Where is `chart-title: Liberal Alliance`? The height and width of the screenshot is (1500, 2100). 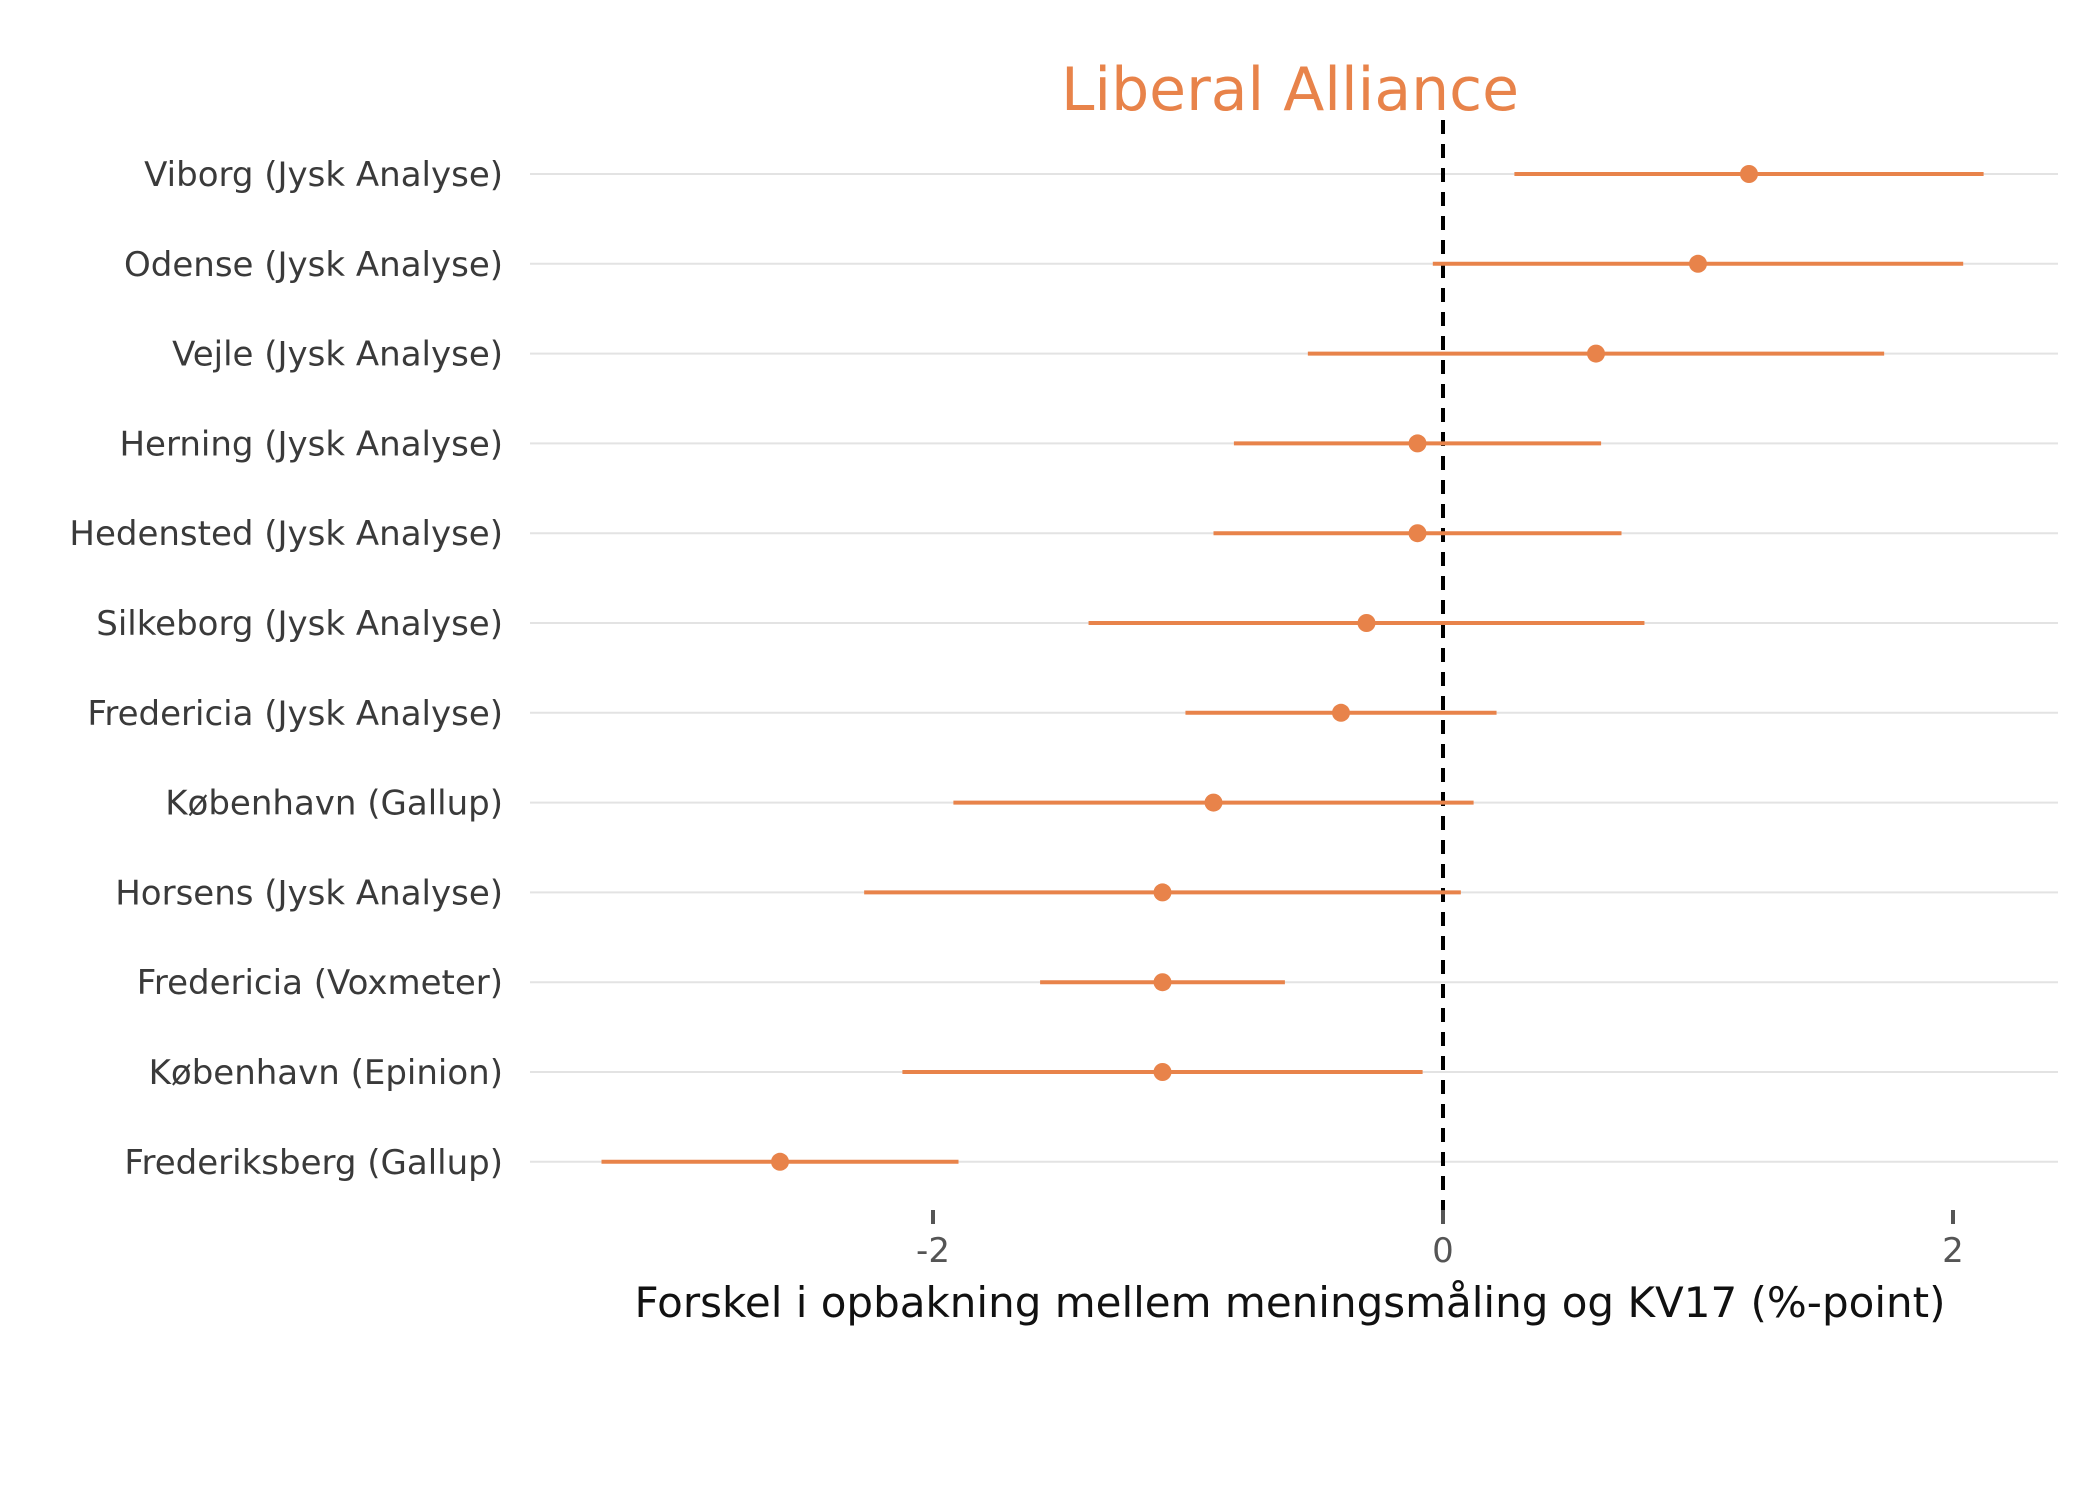
chart-title: Liberal Alliance is located at coordinates (1290, 90).